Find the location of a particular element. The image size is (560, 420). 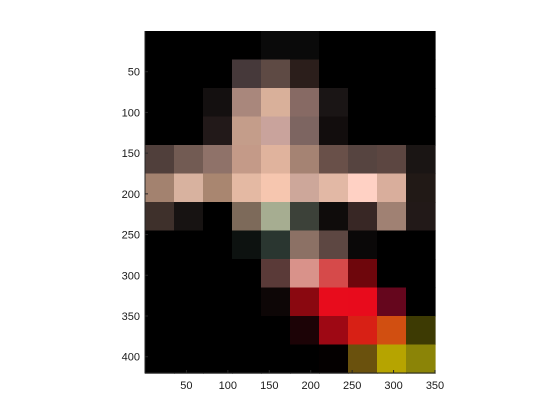

y-tick-label: 300 is located at coordinates (131, 276).